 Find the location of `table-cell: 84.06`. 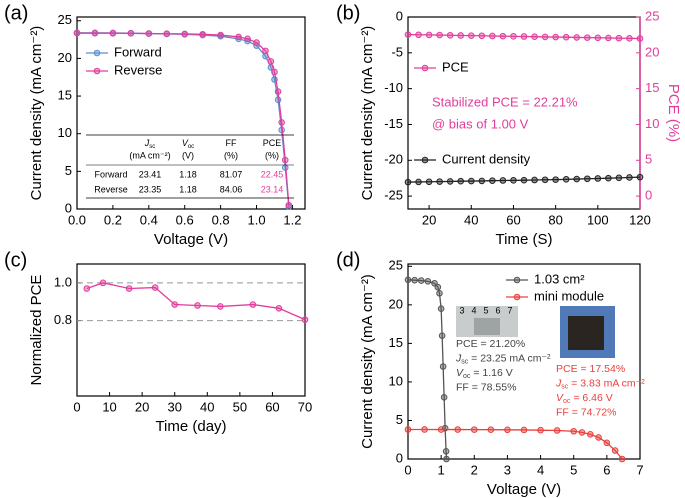

table-cell: 84.06 is located at coordinates (231, 189).